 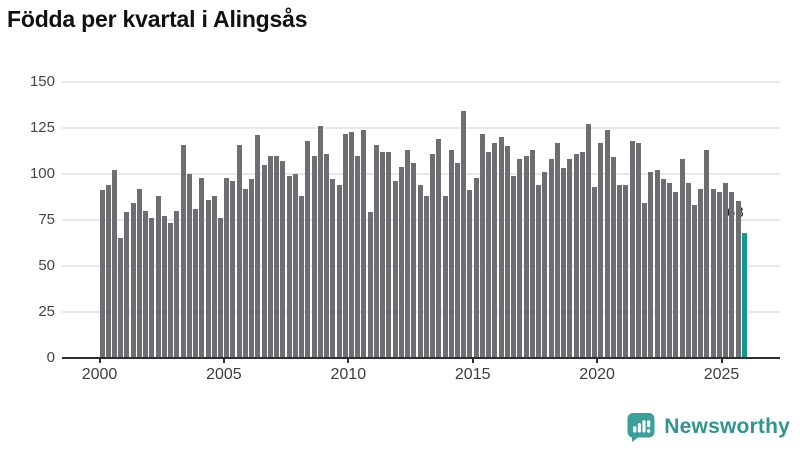 What do you see at coordinates (46, 311) in the screenshot?
I see `y-axis-tick-label: 25` at bounding box center [46, 311].